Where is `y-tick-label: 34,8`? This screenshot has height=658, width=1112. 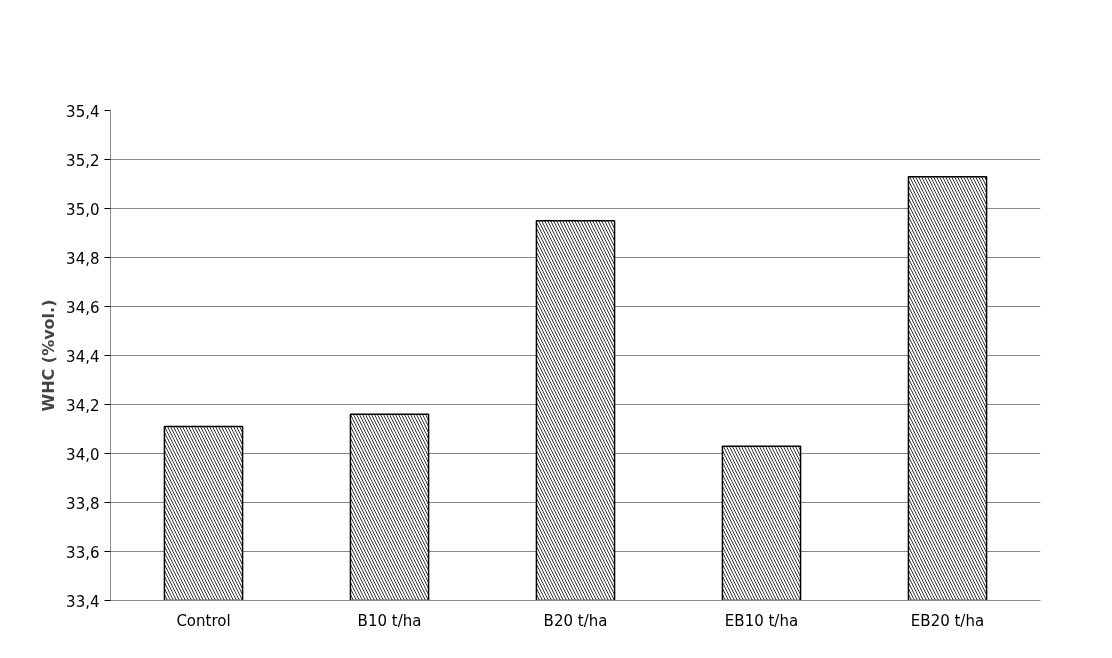
y-tick-label: 34,8 is located at coordinates (83, 258).